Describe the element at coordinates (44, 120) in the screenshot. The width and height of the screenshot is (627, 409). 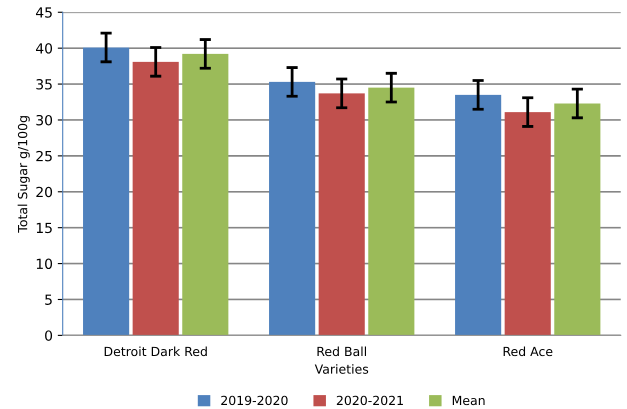
I see `y-tick-label: 30` at that location.